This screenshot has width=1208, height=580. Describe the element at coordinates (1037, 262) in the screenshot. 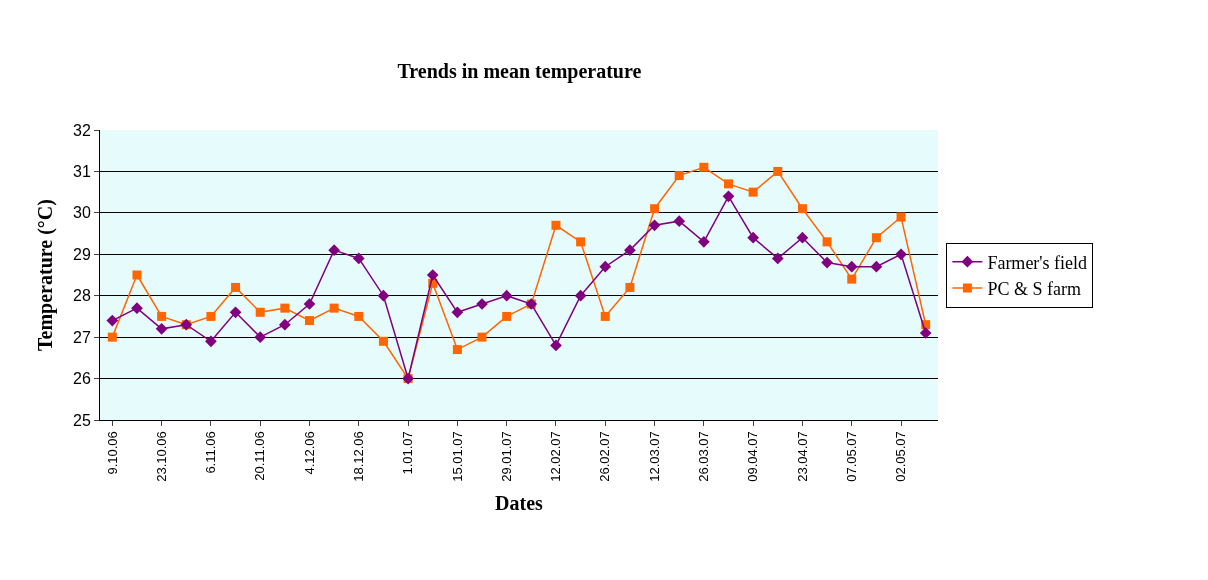

I see `legend-label: Farmer's field` at that location.